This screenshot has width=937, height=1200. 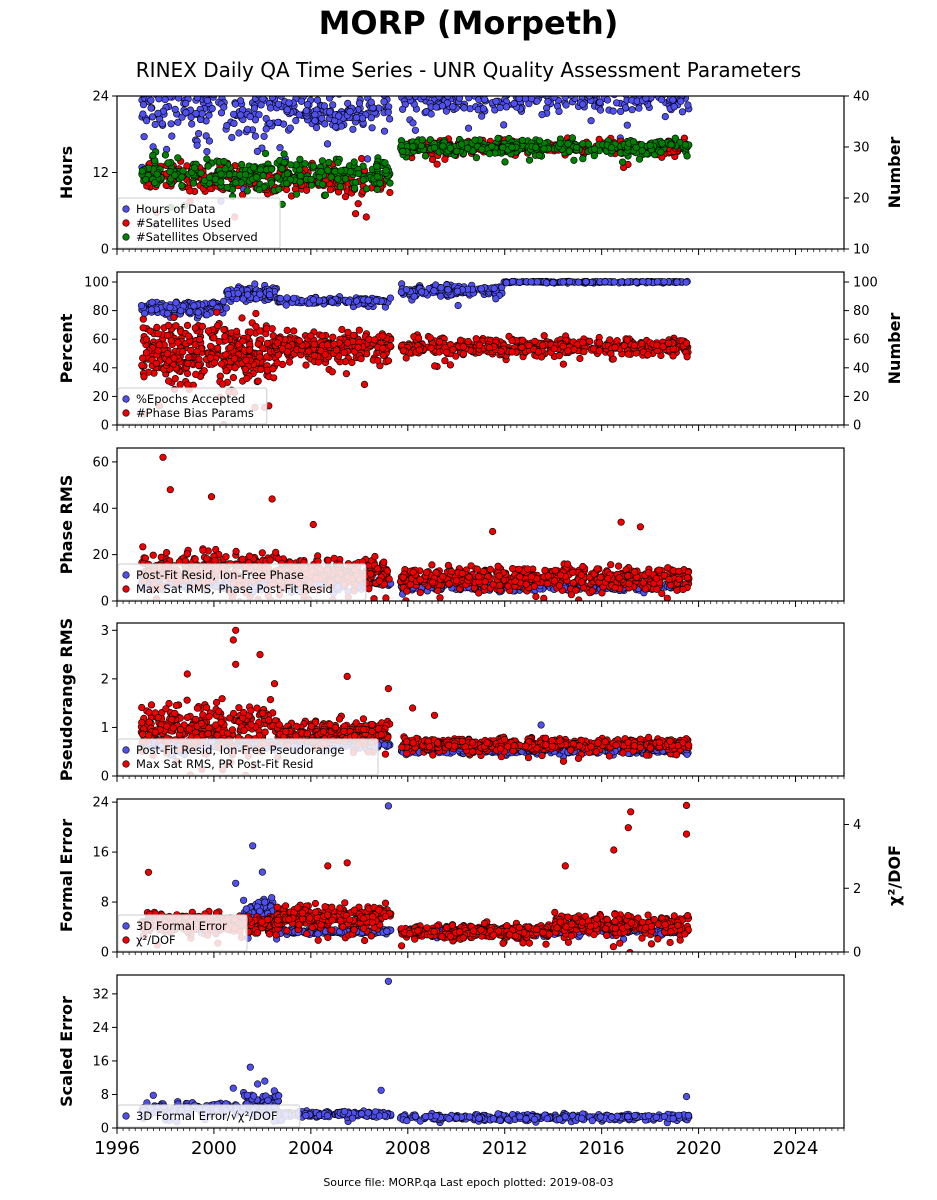 What do you see at coordinates (66, 348) in the screenshot?
I see `y-axis-label: Percent` at bounding box center [66, 348].